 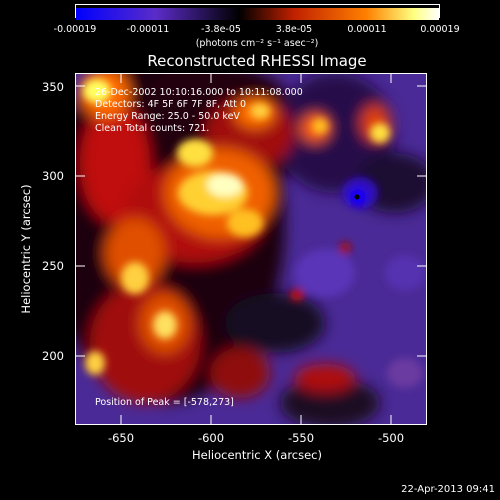 I want to click on y-tick-label: 200, so click(x=53, y=356).